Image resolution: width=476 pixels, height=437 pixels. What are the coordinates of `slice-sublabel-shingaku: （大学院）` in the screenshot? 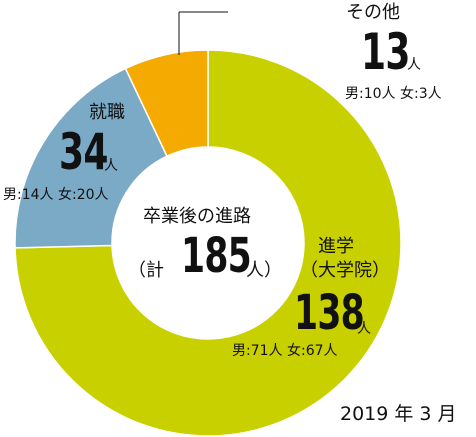 It's located at (345, 270).